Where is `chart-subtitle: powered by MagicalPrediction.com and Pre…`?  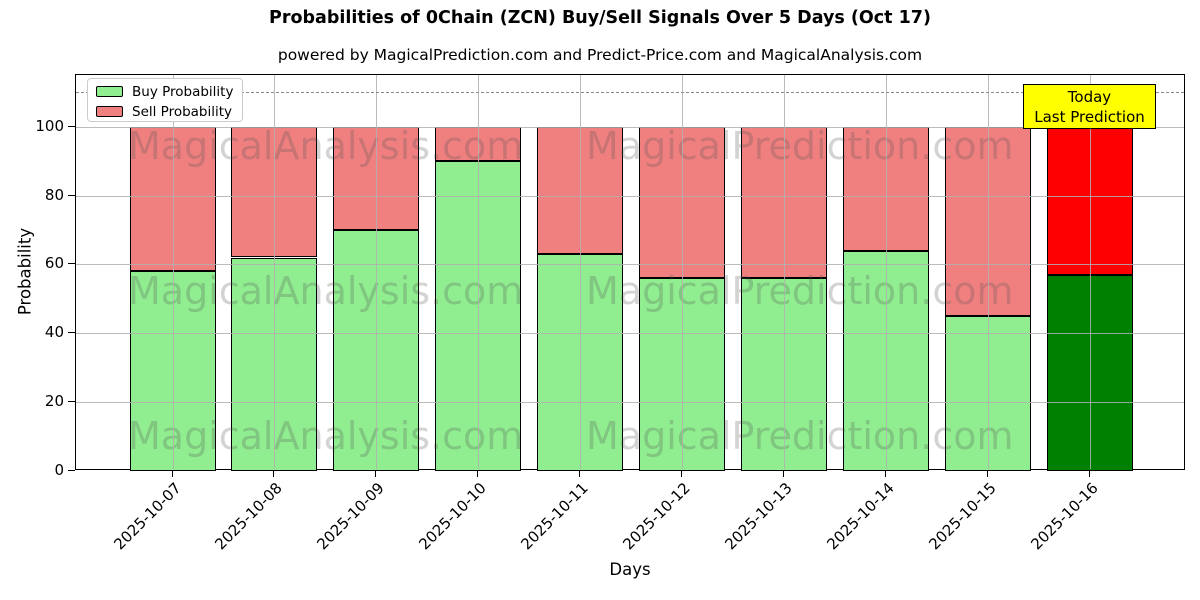
chart-subtitle: powered by MagicalPrediction.com and Pre… is located at coordinates (600, 55).